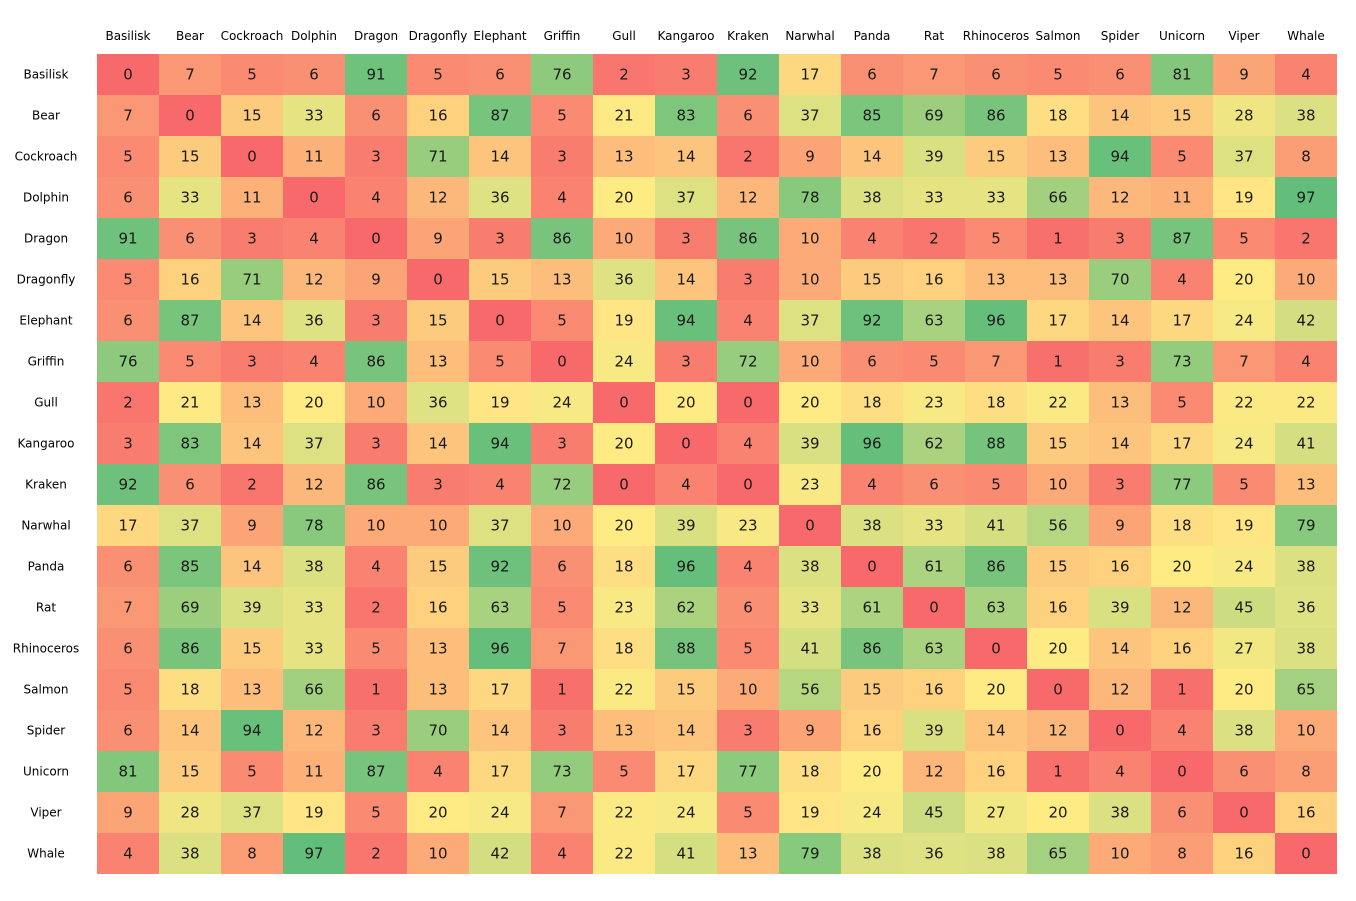  I want to click on cell-value-label: 87, so click(189, 321).